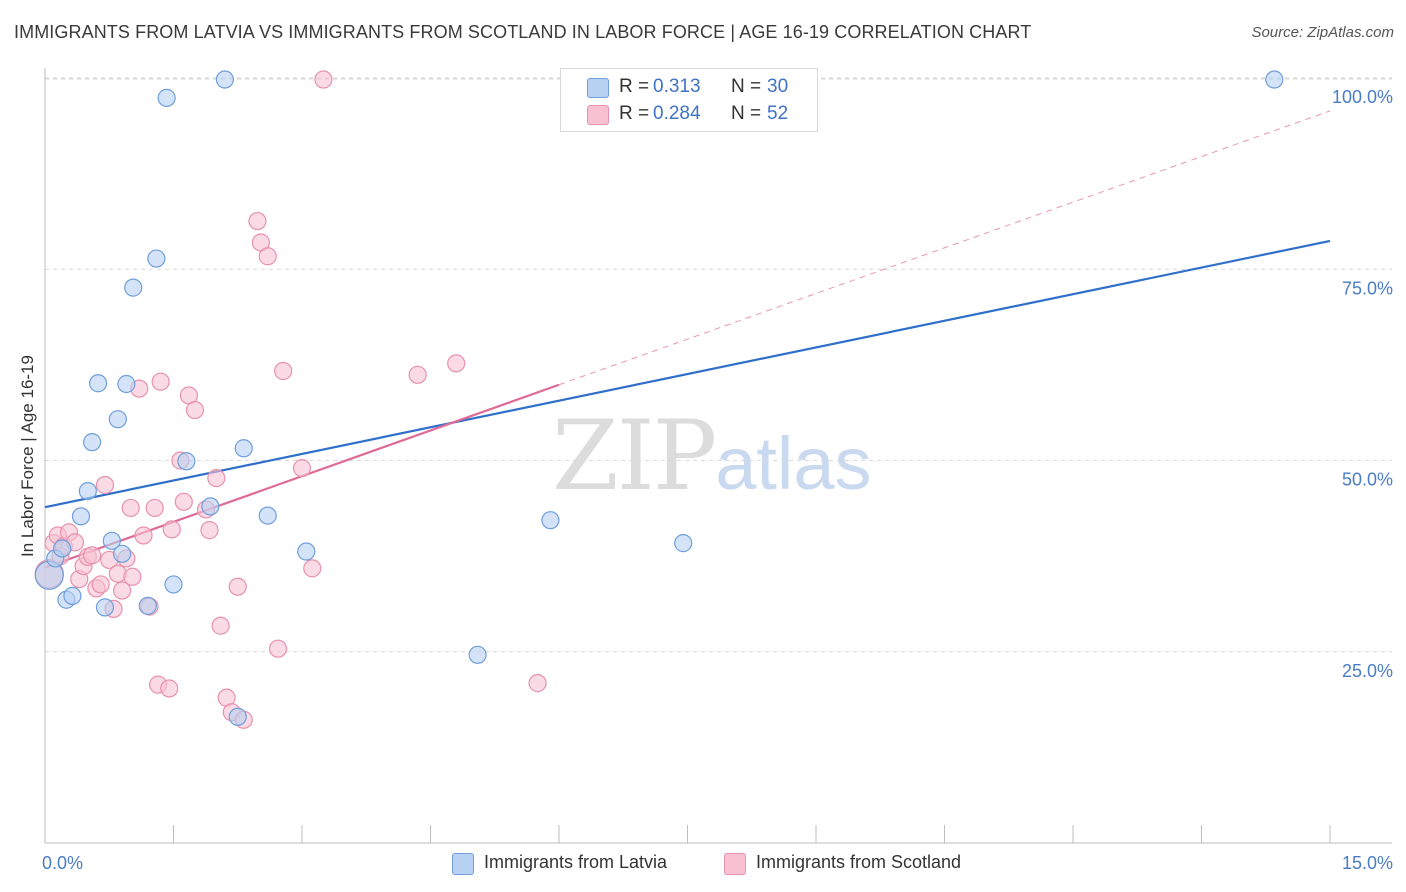 This screenshot has width=1406, height=892. Describe the element at coordinates (778, 86) in the screenshot. I see `legend-n-value: 30` at that location.